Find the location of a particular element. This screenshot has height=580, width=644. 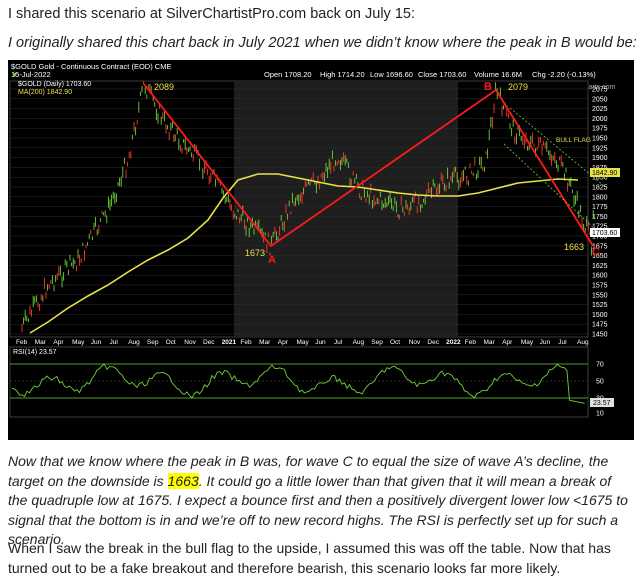

quote-close: Close 1703.60 is located at coordinates (442, 74).